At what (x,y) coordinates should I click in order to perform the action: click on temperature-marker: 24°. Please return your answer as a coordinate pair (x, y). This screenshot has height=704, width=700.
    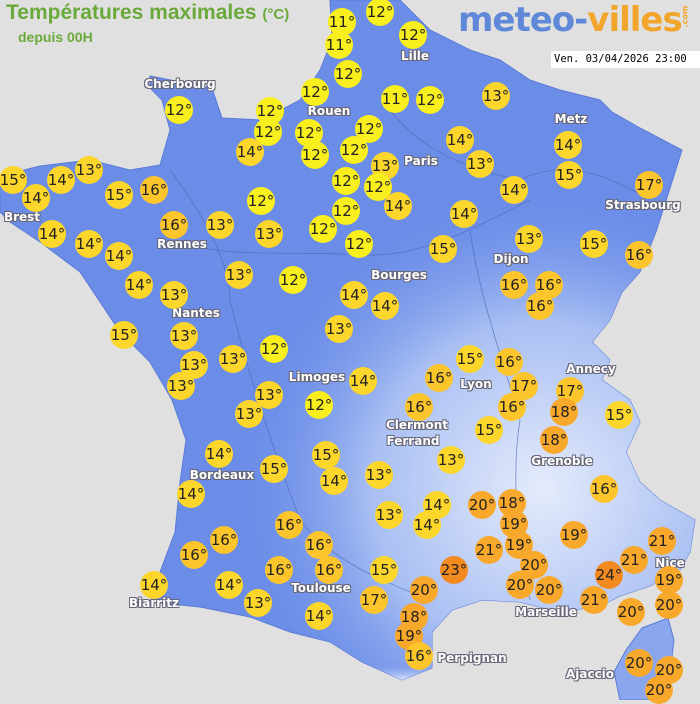
    Looking at the image, I should click on (609, 575).